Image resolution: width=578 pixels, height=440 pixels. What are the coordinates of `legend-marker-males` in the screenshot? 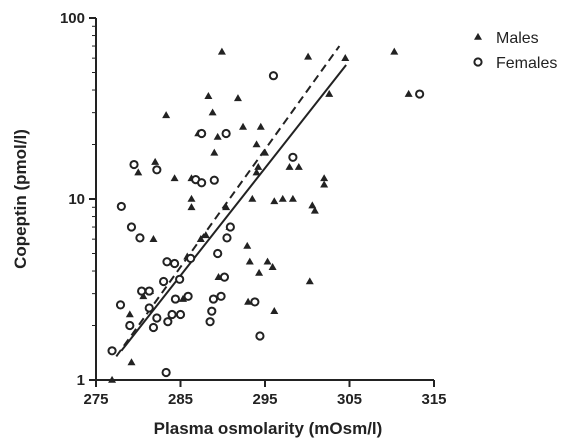 It's located at (478, 36).